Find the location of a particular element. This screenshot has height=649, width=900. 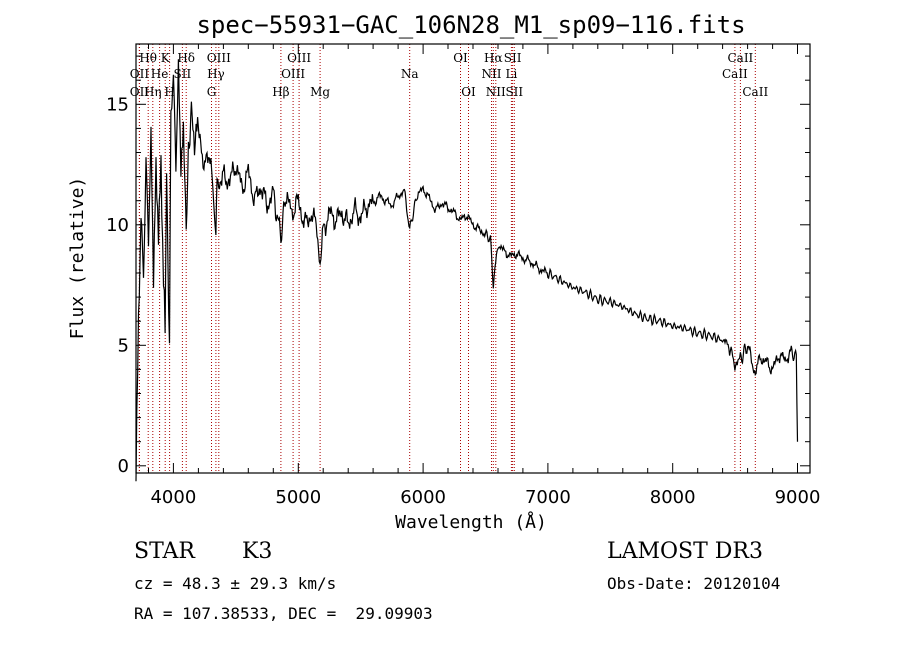

line-label-21: NII is located at coordinates (496, 92).